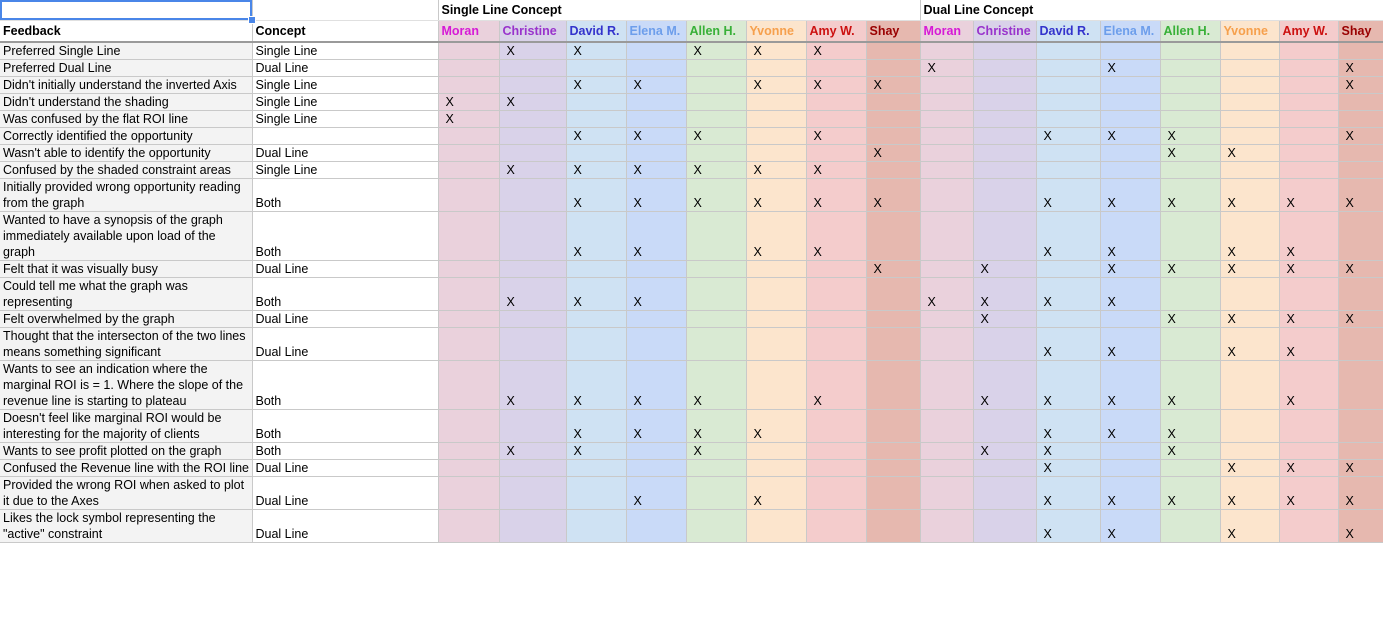  Describe the element at coordinates (1360, 31) in the screenshot. I see `participant-header: Shay` at that location.